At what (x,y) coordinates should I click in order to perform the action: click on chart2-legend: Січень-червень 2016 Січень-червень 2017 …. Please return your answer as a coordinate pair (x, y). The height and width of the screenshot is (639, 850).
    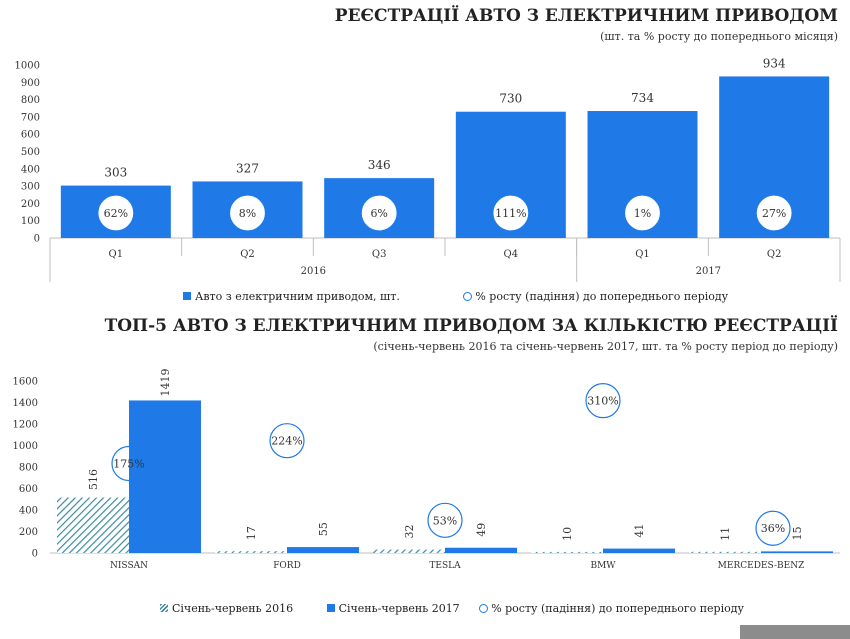
    Looking at the image, I should click on (452, 608).